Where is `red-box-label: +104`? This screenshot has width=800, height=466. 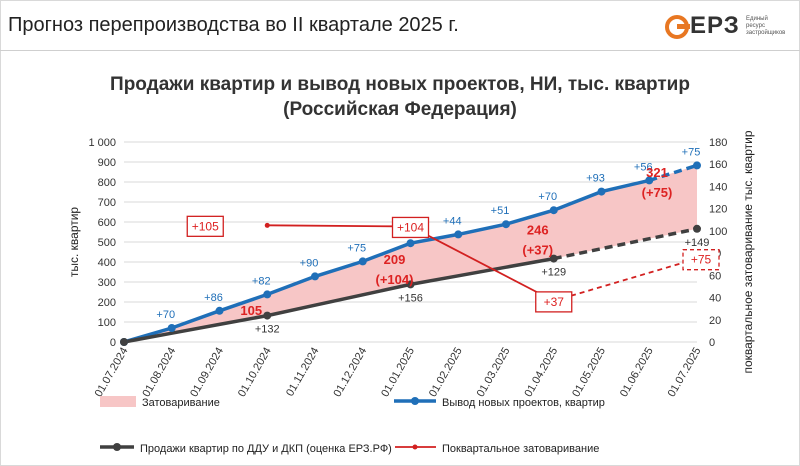 red-box-label: +104 is located at coordinates (410, 227).